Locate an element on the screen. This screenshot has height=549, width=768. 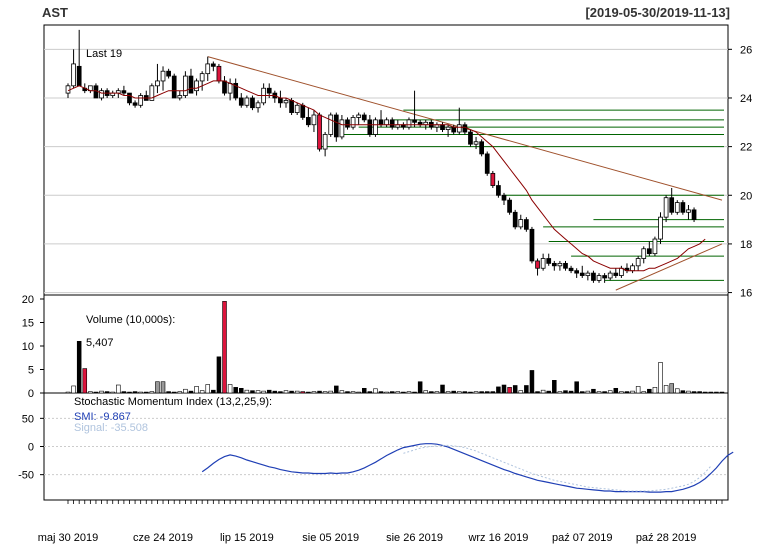
smi-line-signal is located at coordinates (557, 468).